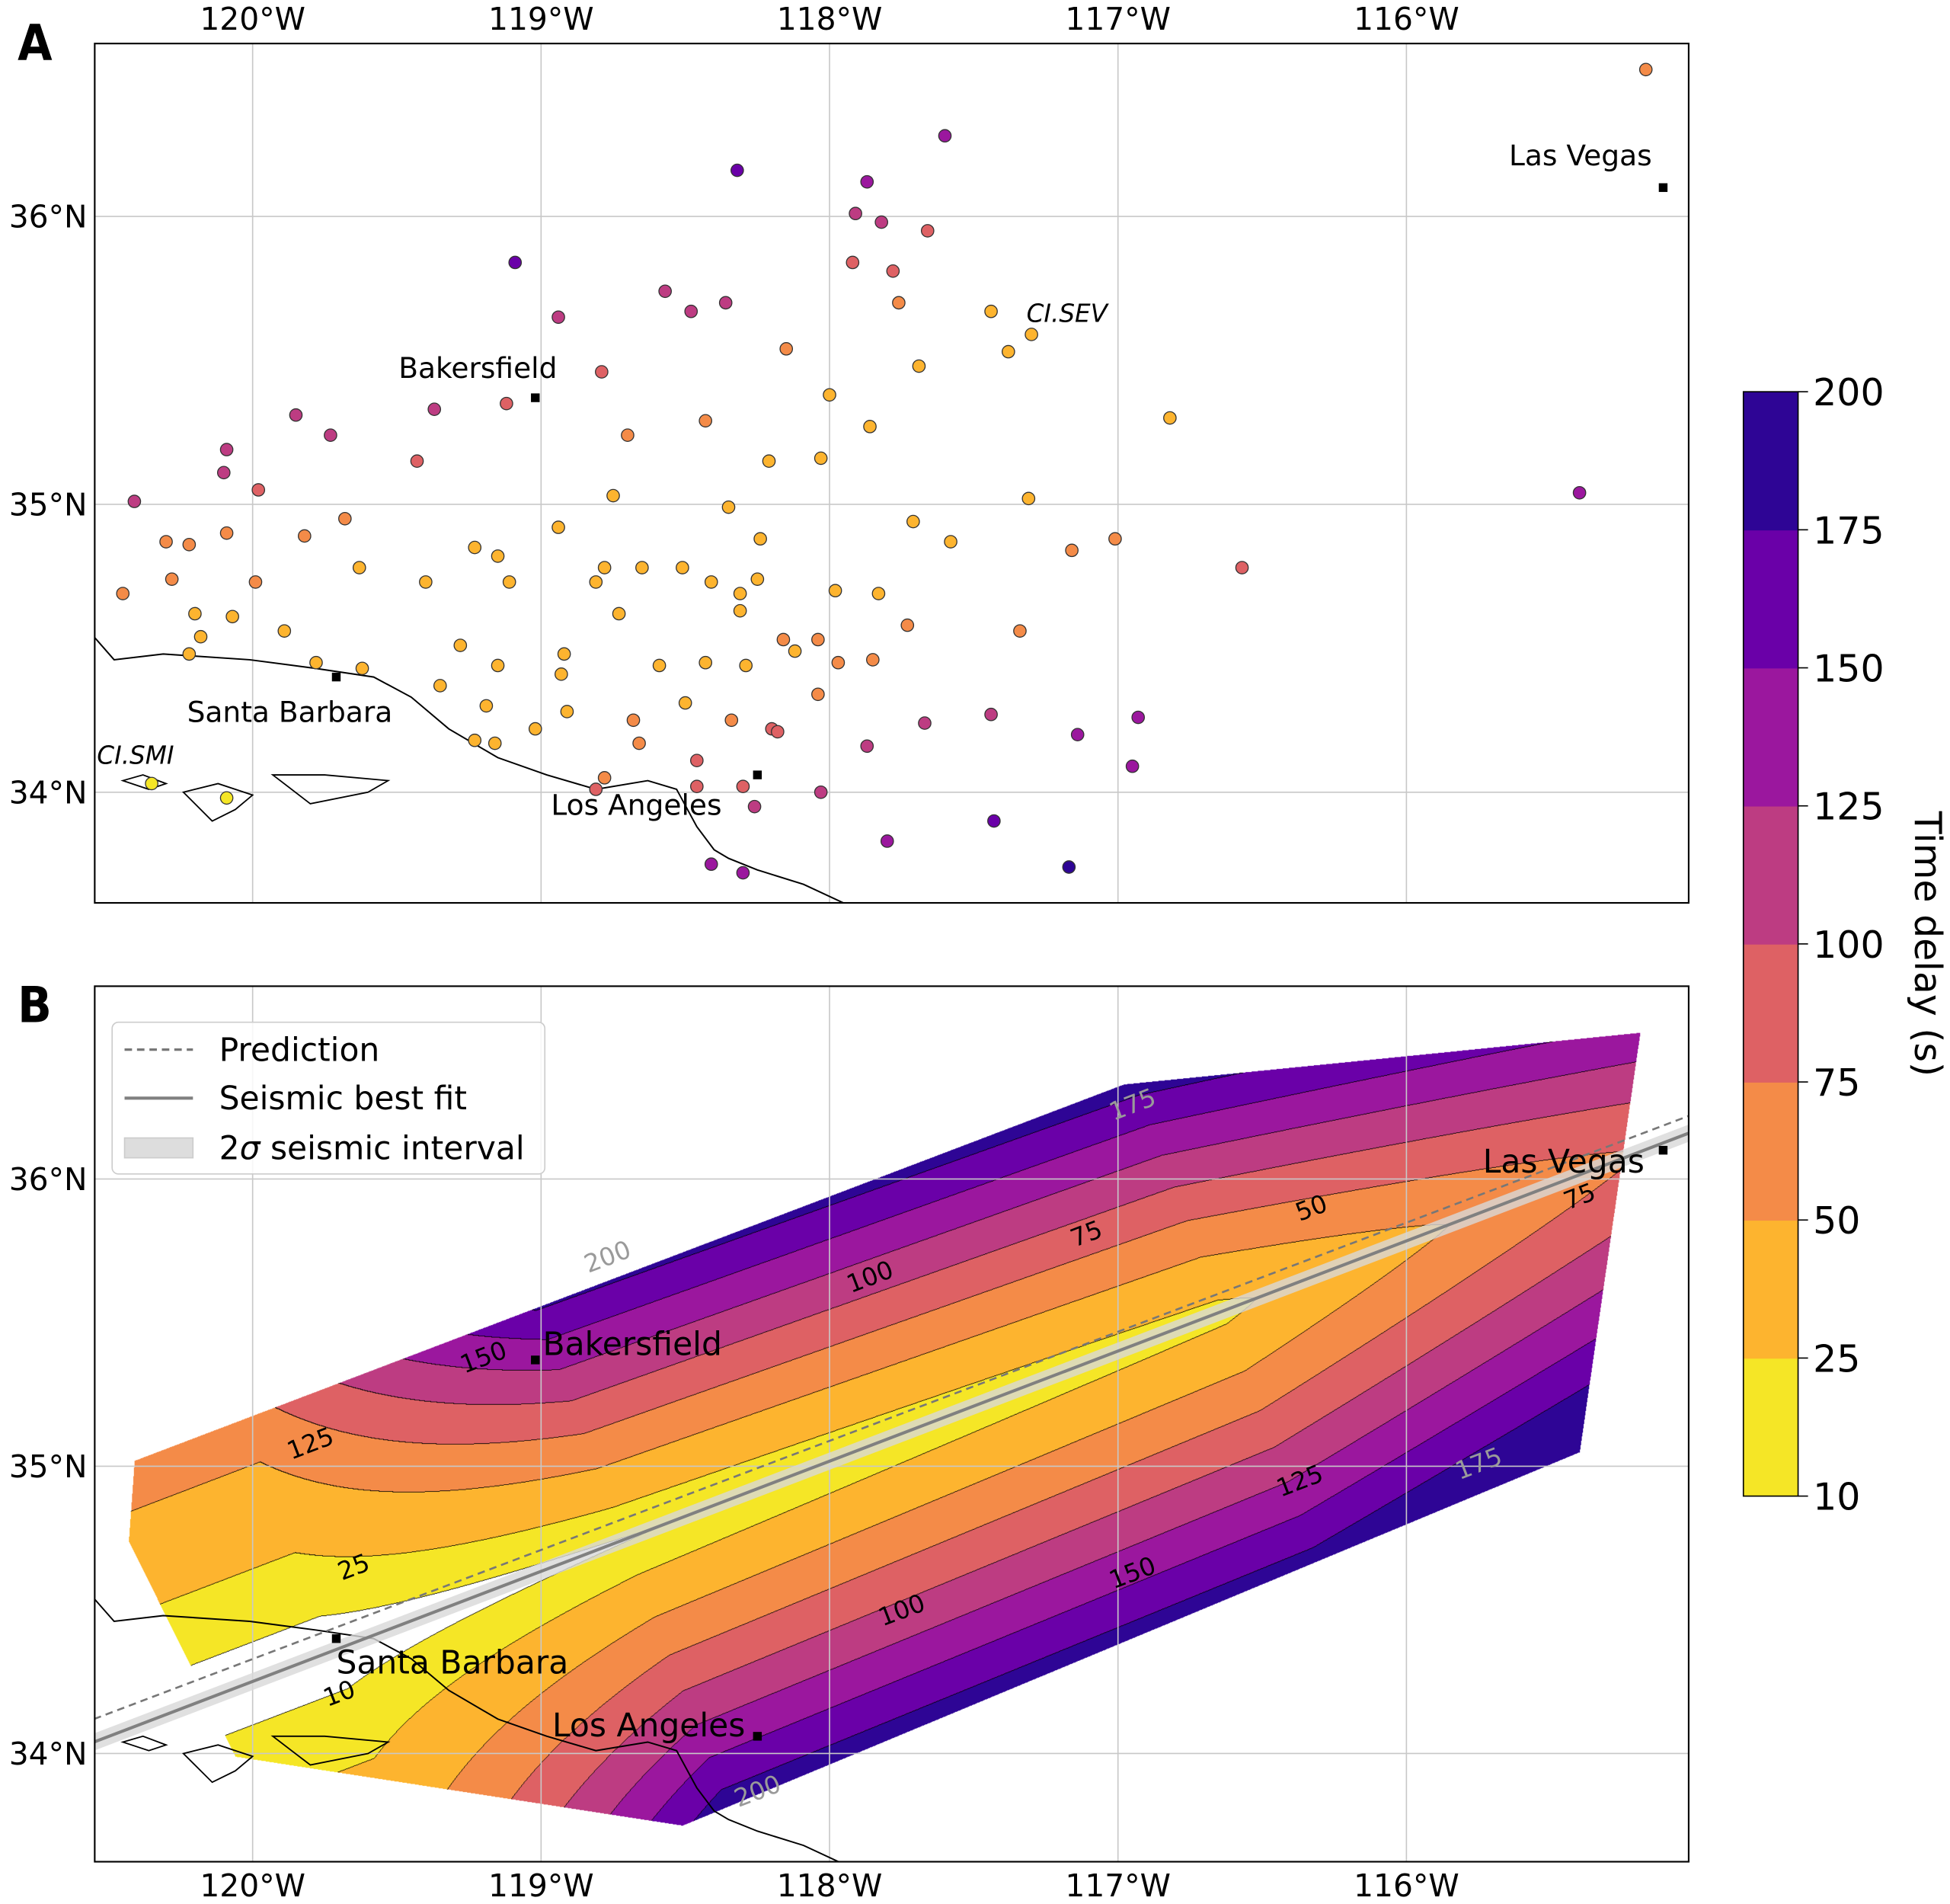 The height and width of the screenshot is (1904, 1950). Describe the element at coordinates (452, 1663) in the screenshot. I see `city-label: Santa Barbara` at that location.